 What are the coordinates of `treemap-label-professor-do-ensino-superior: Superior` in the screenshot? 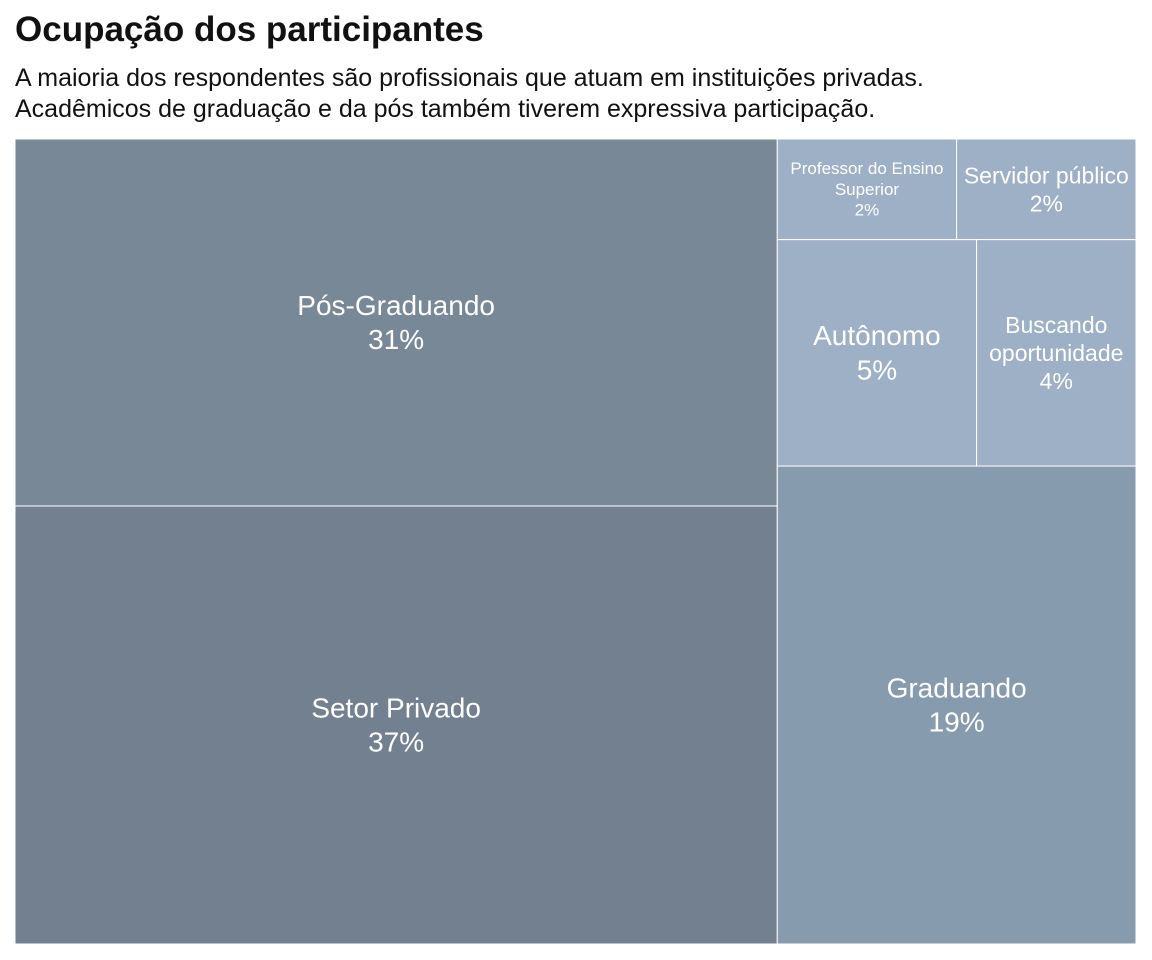 It's located at (867, 189).